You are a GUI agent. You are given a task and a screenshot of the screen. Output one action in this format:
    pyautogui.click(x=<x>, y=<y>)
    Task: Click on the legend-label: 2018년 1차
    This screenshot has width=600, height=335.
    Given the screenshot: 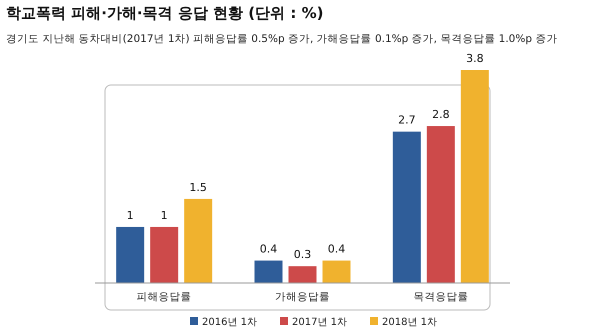 What is the action you would take?
    pyautogui.click(x=409, y=322)
    